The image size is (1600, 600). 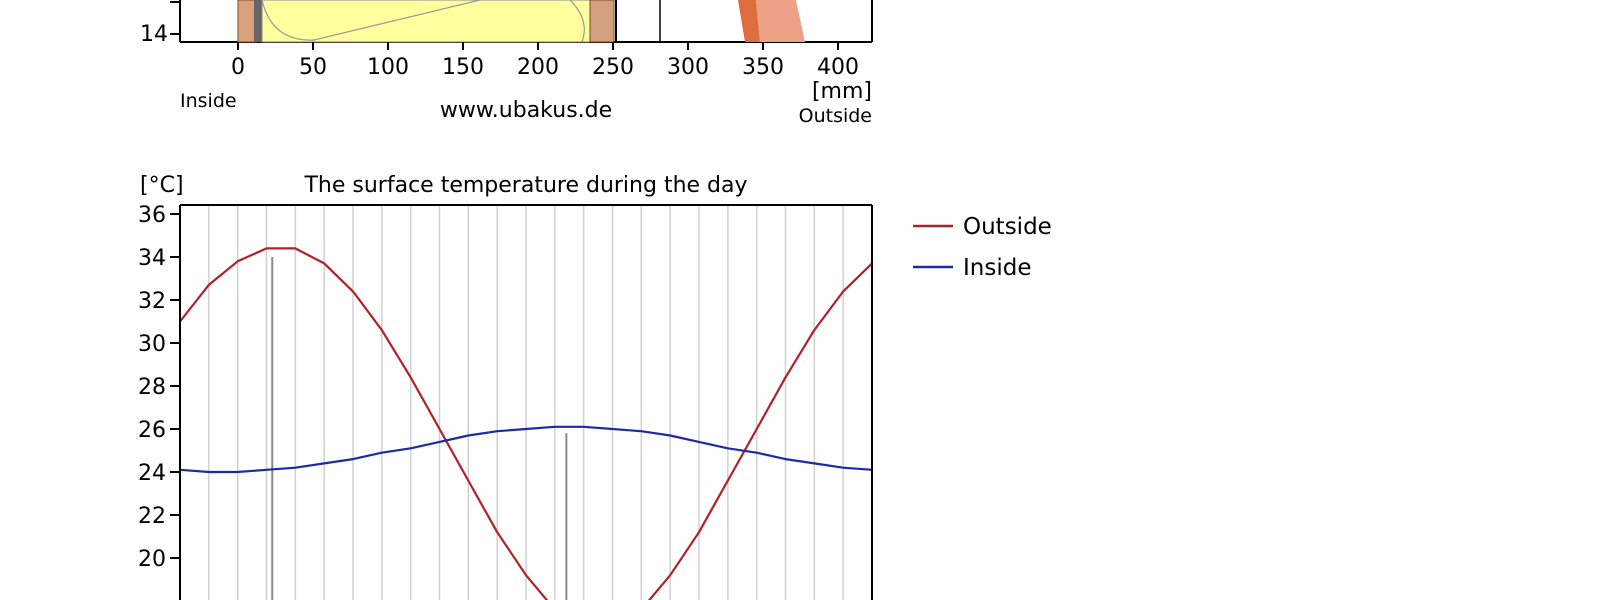 I want to click on y-tick-label-28: 28, so click(x=152, y=387).